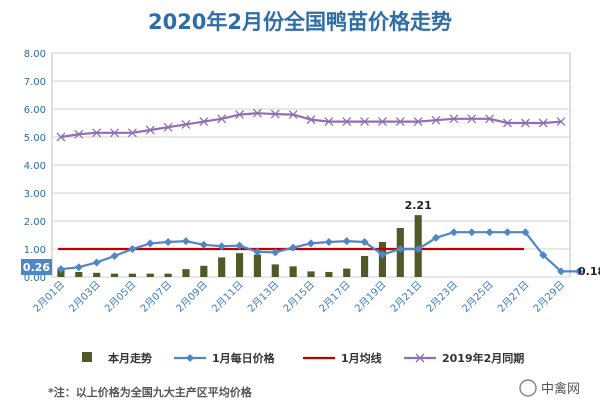 This screenshot has width=600, height=411. What do you see at coordinates (35, 138) in the screenshot?
I see `y-tick-label: 5.00` at bounding box center [35, 138].